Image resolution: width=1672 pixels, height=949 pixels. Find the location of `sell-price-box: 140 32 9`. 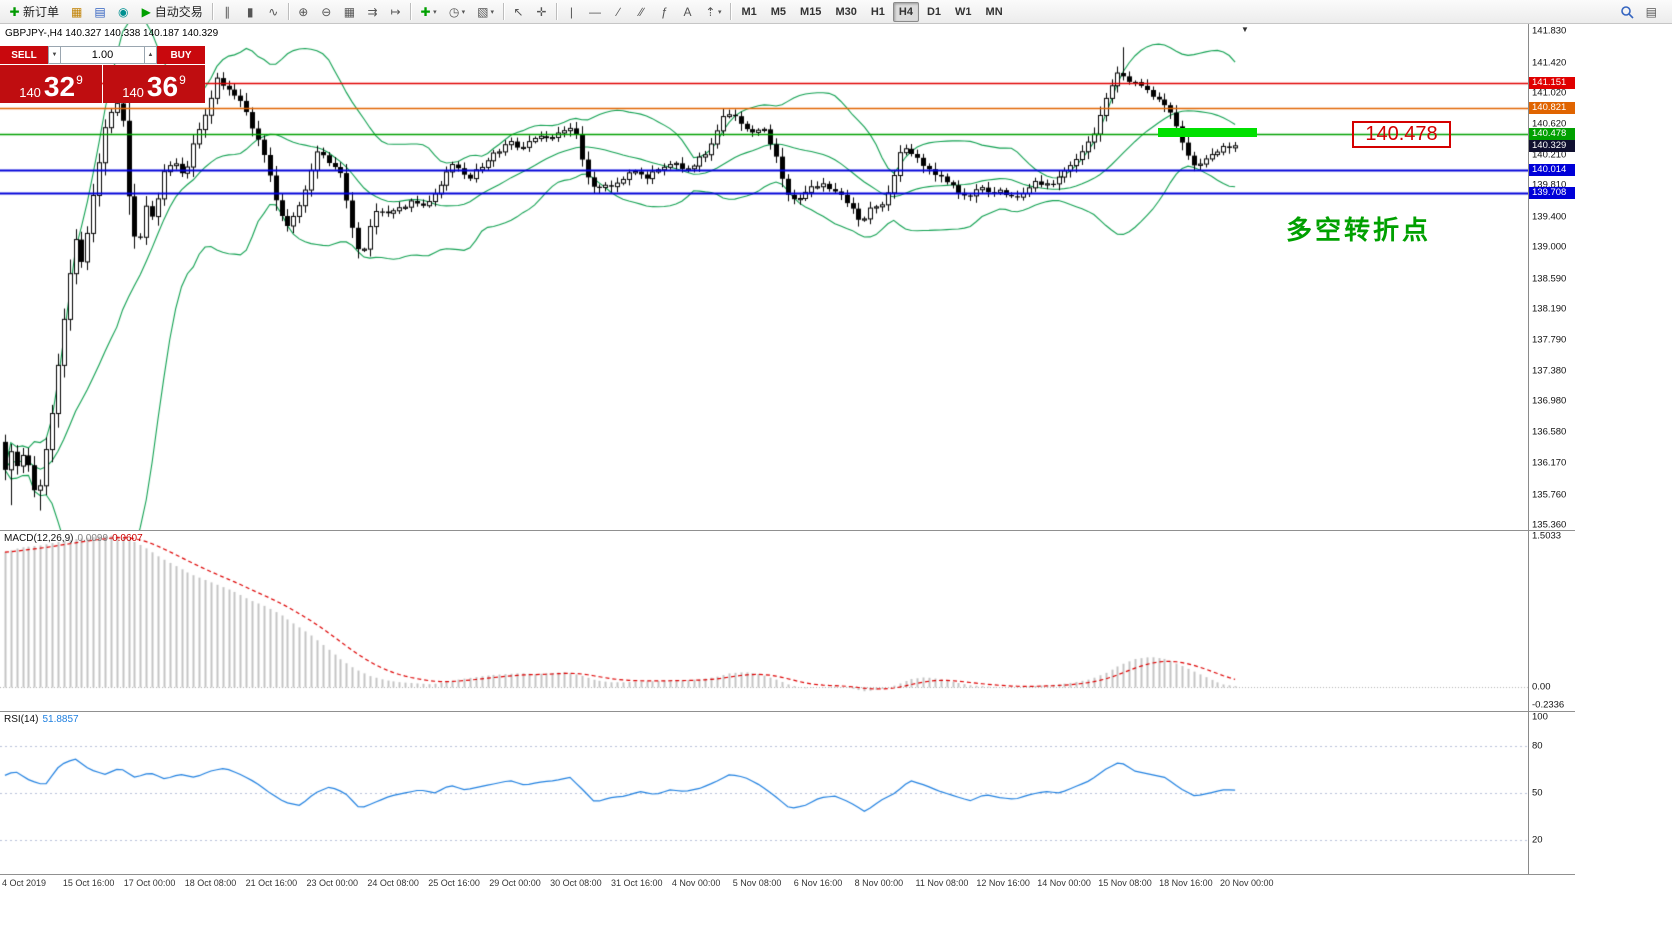

sell-price-box: 140 32 9 is located at coordinates (51, 84).